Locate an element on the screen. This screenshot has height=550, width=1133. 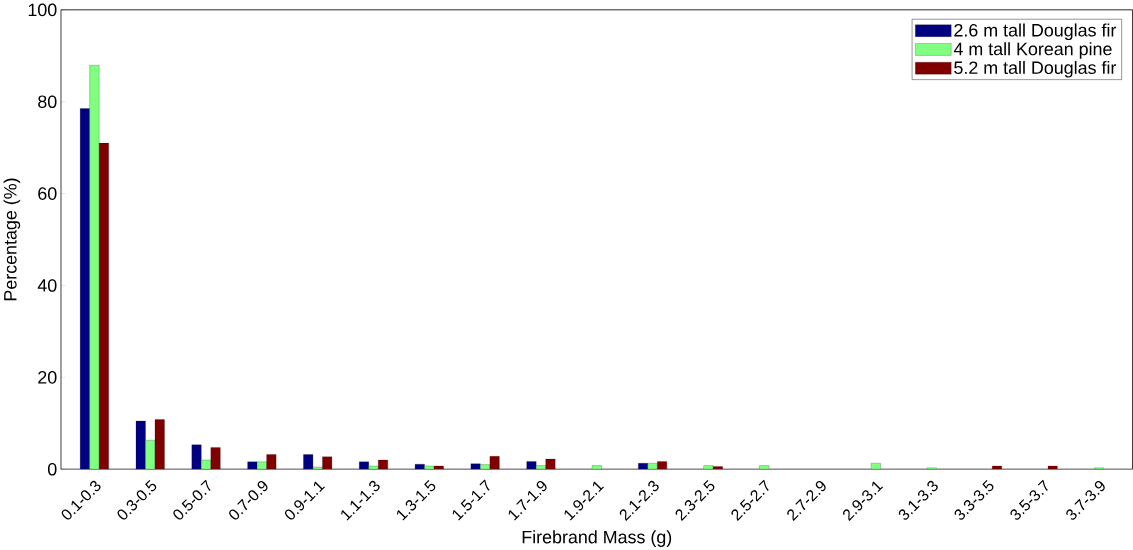
legend-label: 5.2 m tall Douglas fir is located at coordinates (1035, 69).